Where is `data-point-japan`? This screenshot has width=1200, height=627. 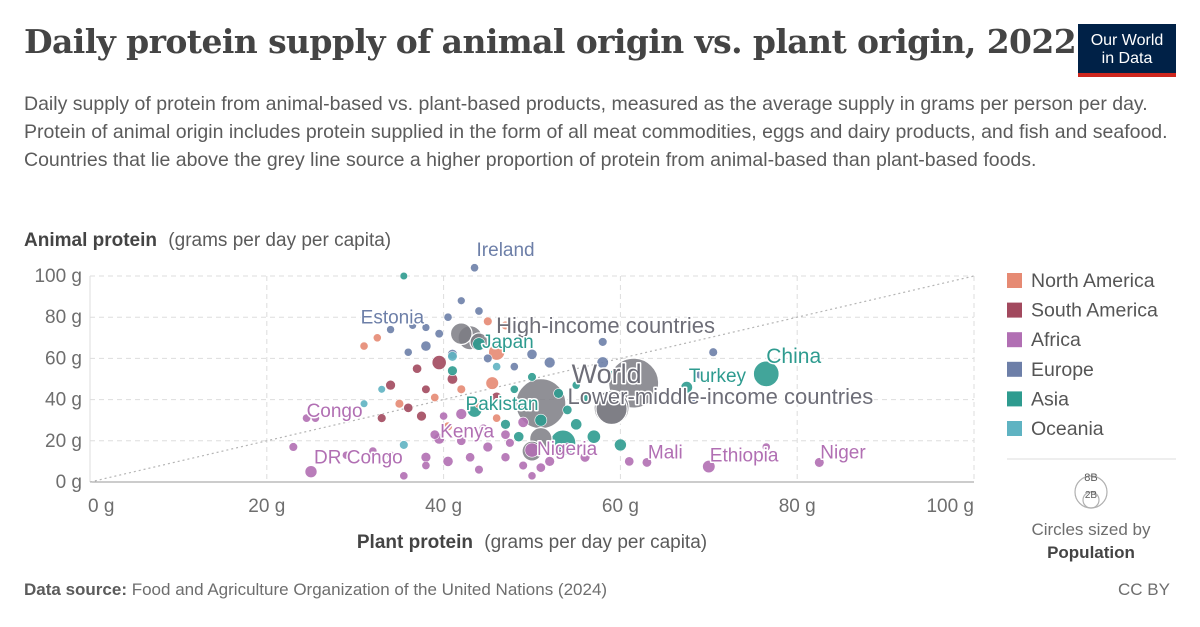
data-point-japan is located at coordinates (479, 344).